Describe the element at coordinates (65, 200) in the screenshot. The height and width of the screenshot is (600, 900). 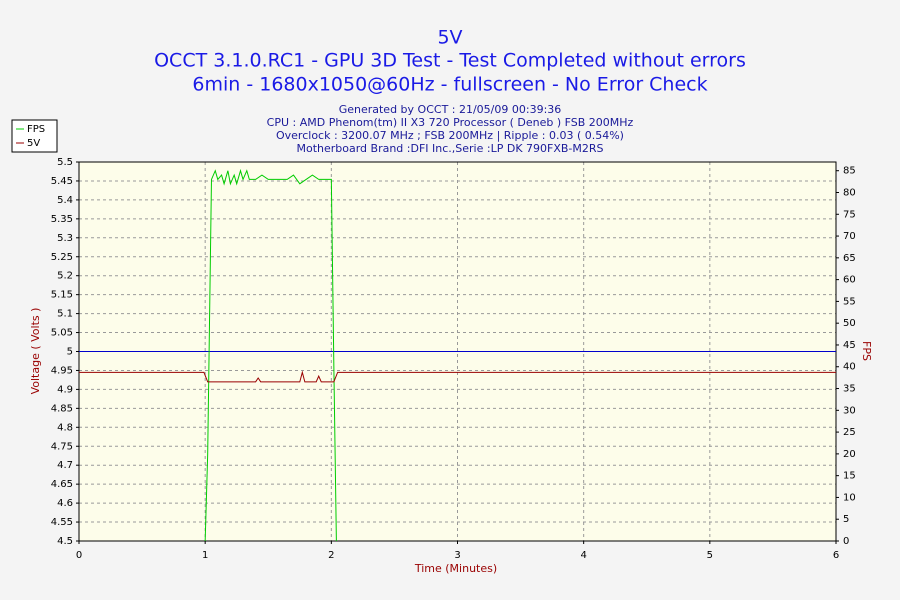
I see `y-tick-label: 5.4` at that location.